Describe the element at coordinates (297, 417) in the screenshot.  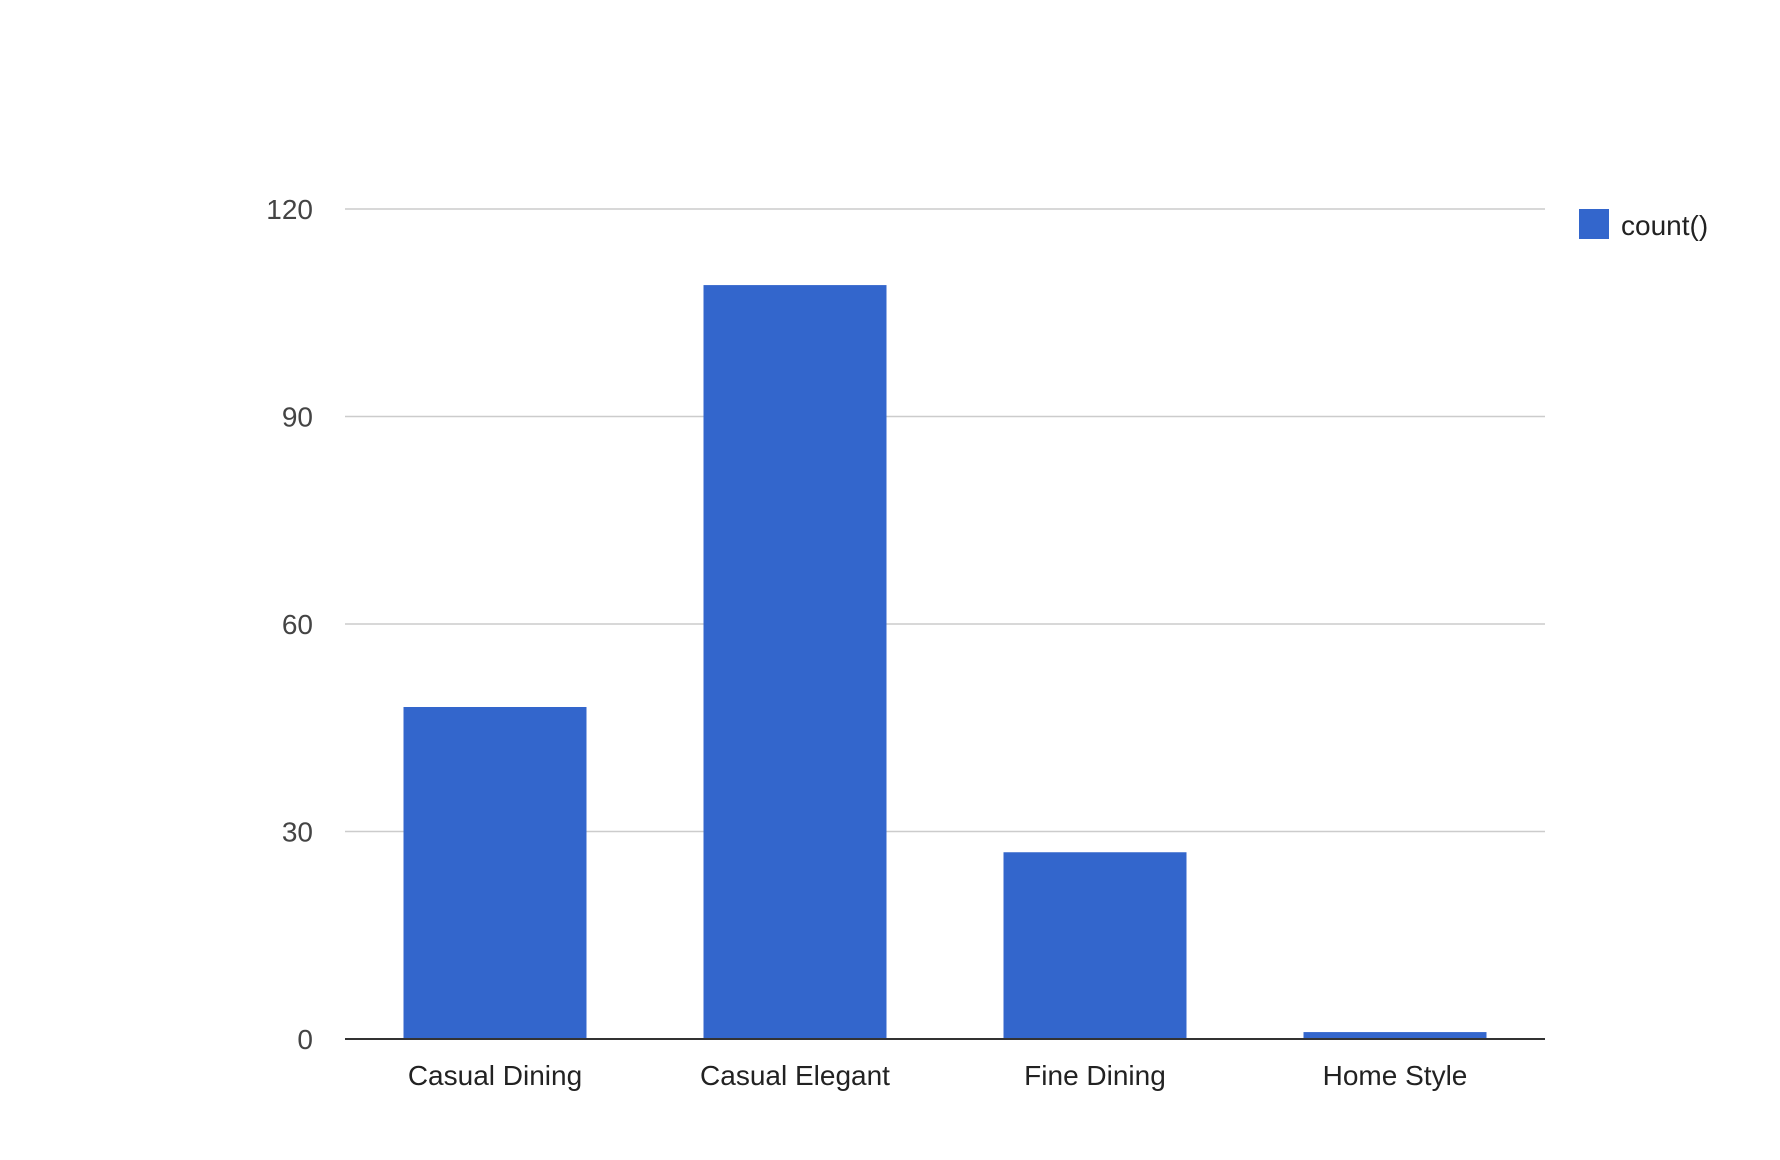
I see `y-tick-label: 90` at that location.